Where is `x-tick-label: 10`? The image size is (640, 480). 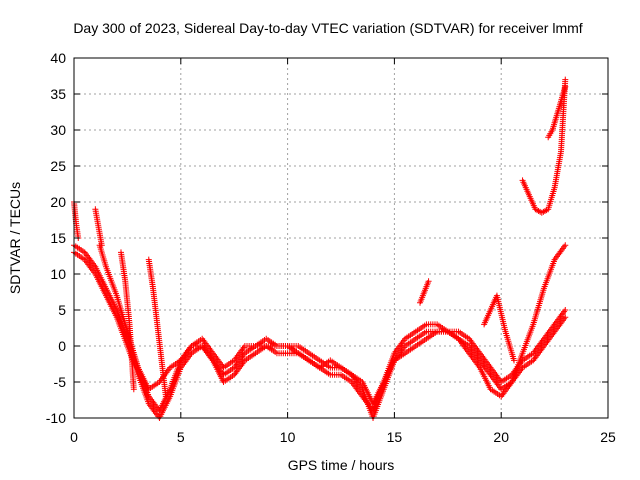
x-tick-label: 10 is located at coordinates (288, 437).